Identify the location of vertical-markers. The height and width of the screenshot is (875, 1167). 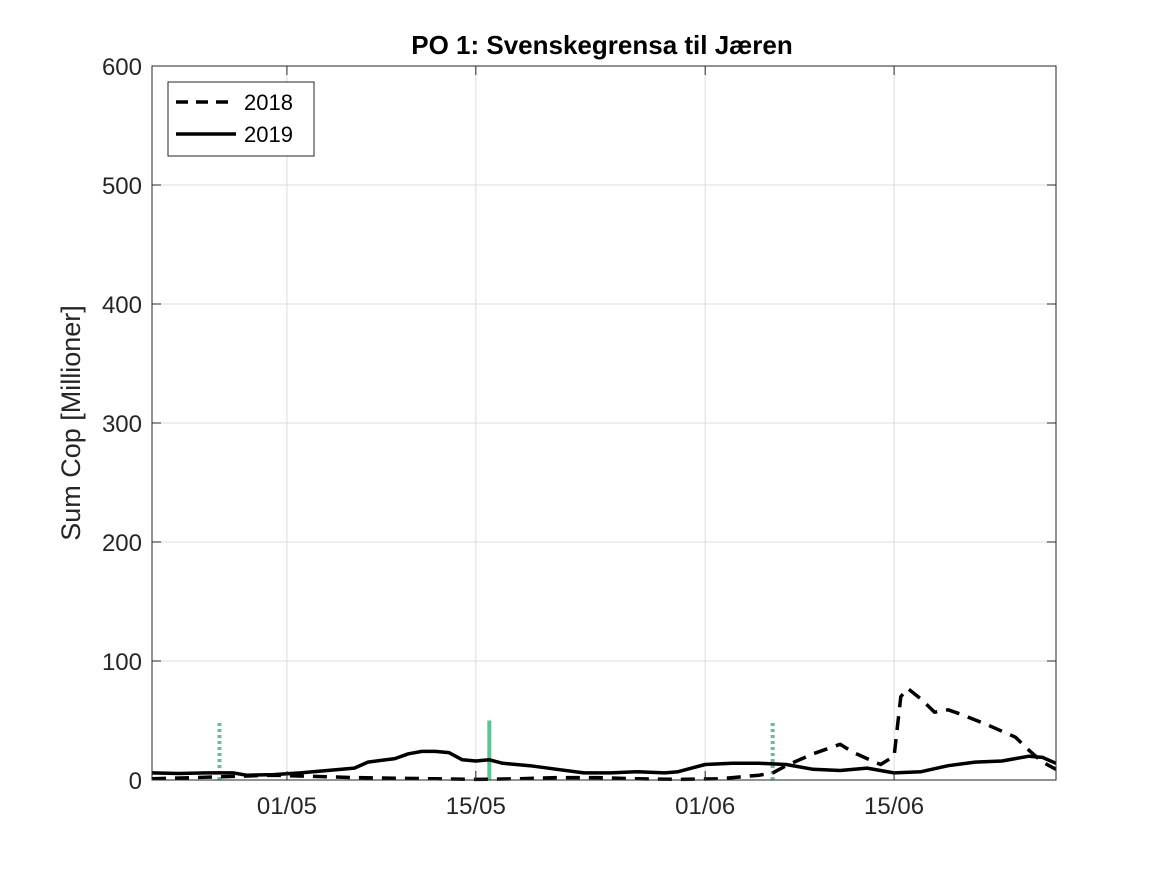
(496, 750).